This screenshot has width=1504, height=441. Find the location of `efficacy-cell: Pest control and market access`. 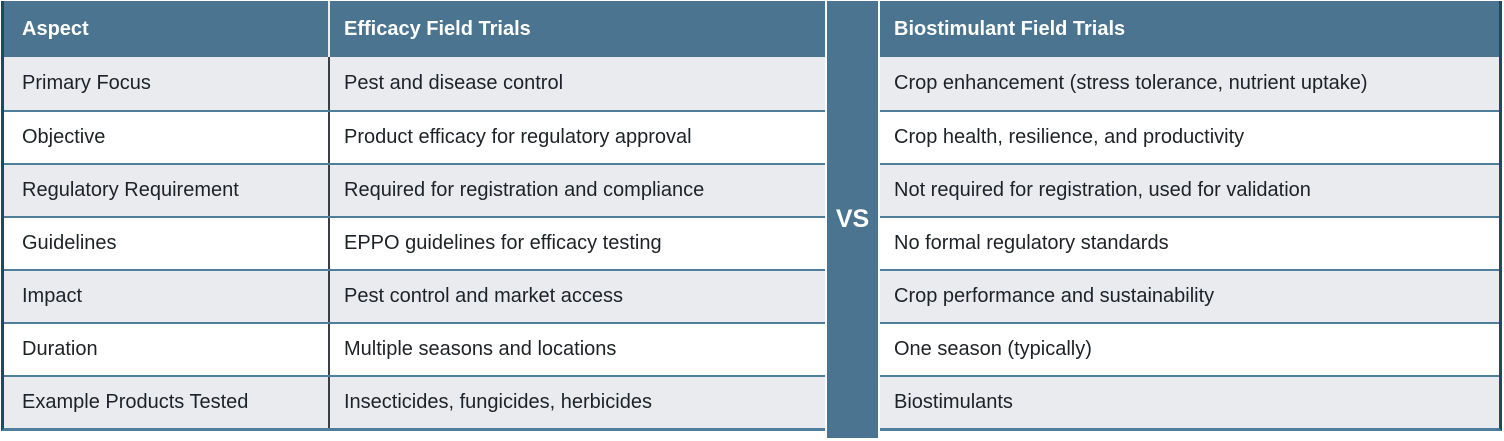

efficacy-cell: Pest control and market access is located at coordinates (576, 296).